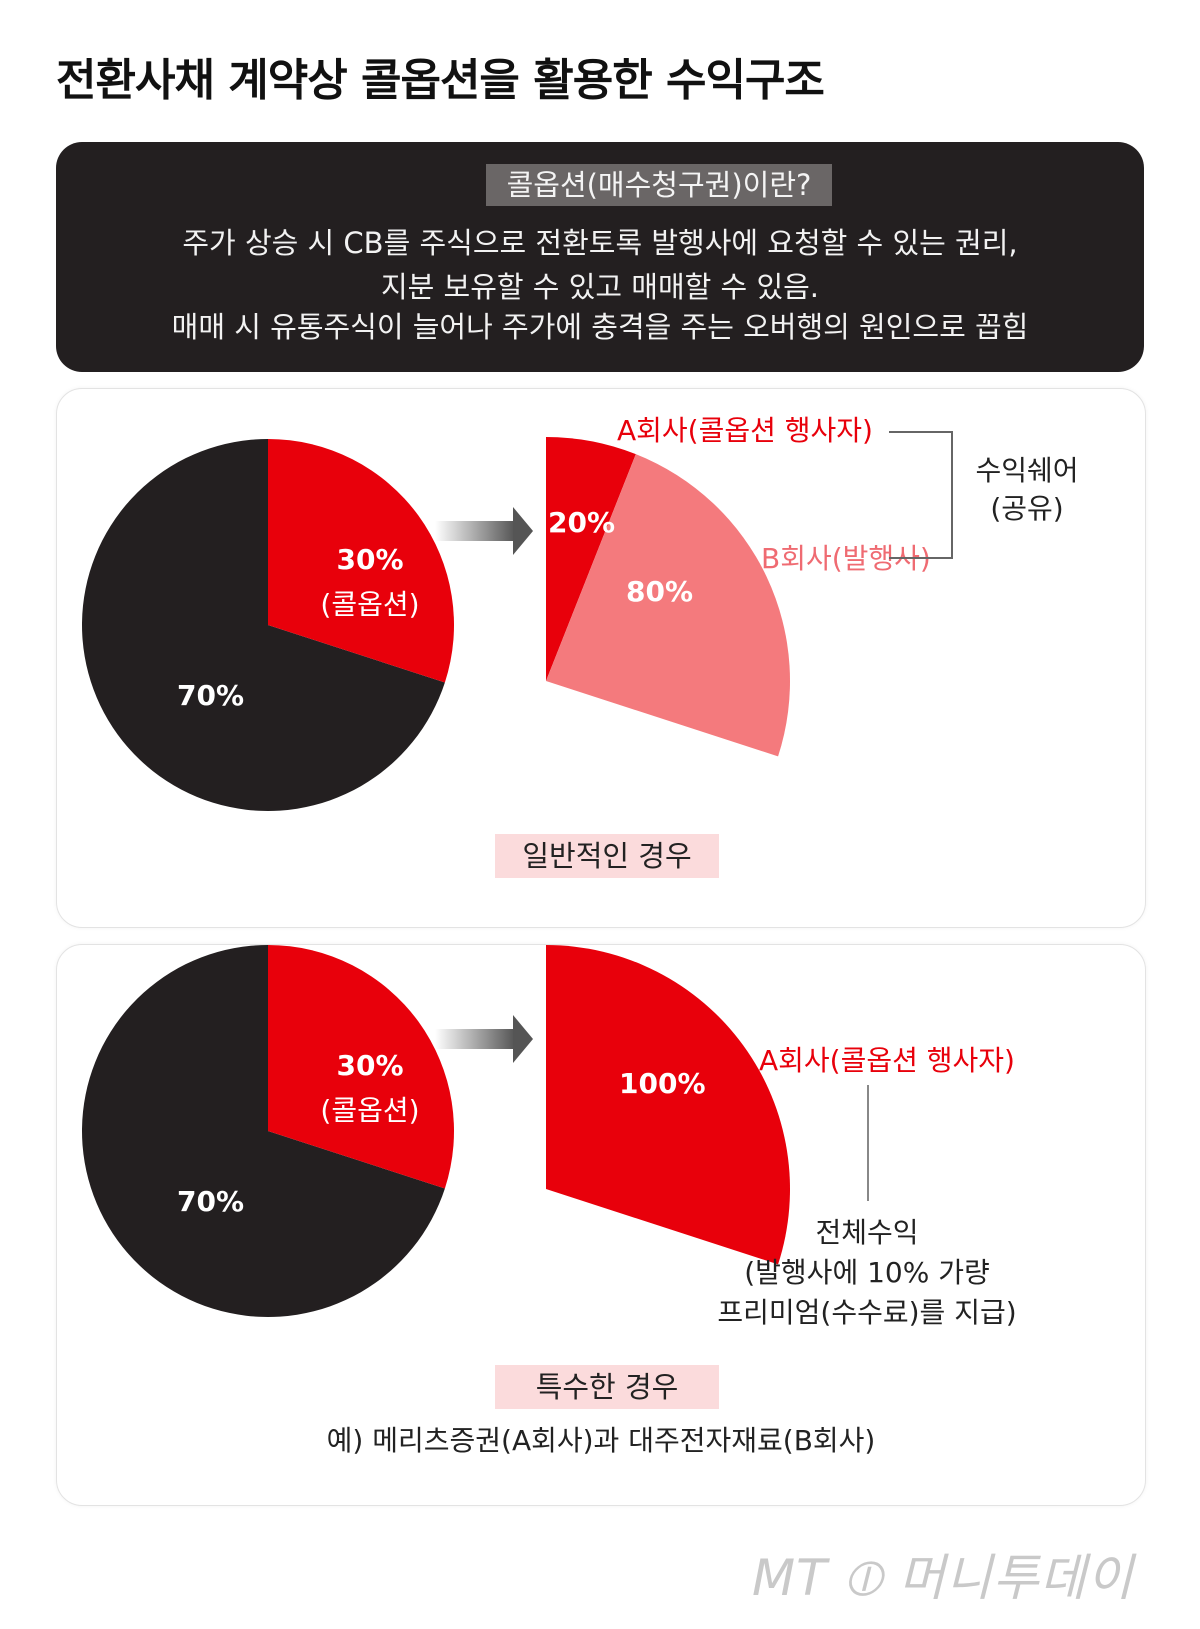  I want to click on chart-special-case, so click(436, 1131).